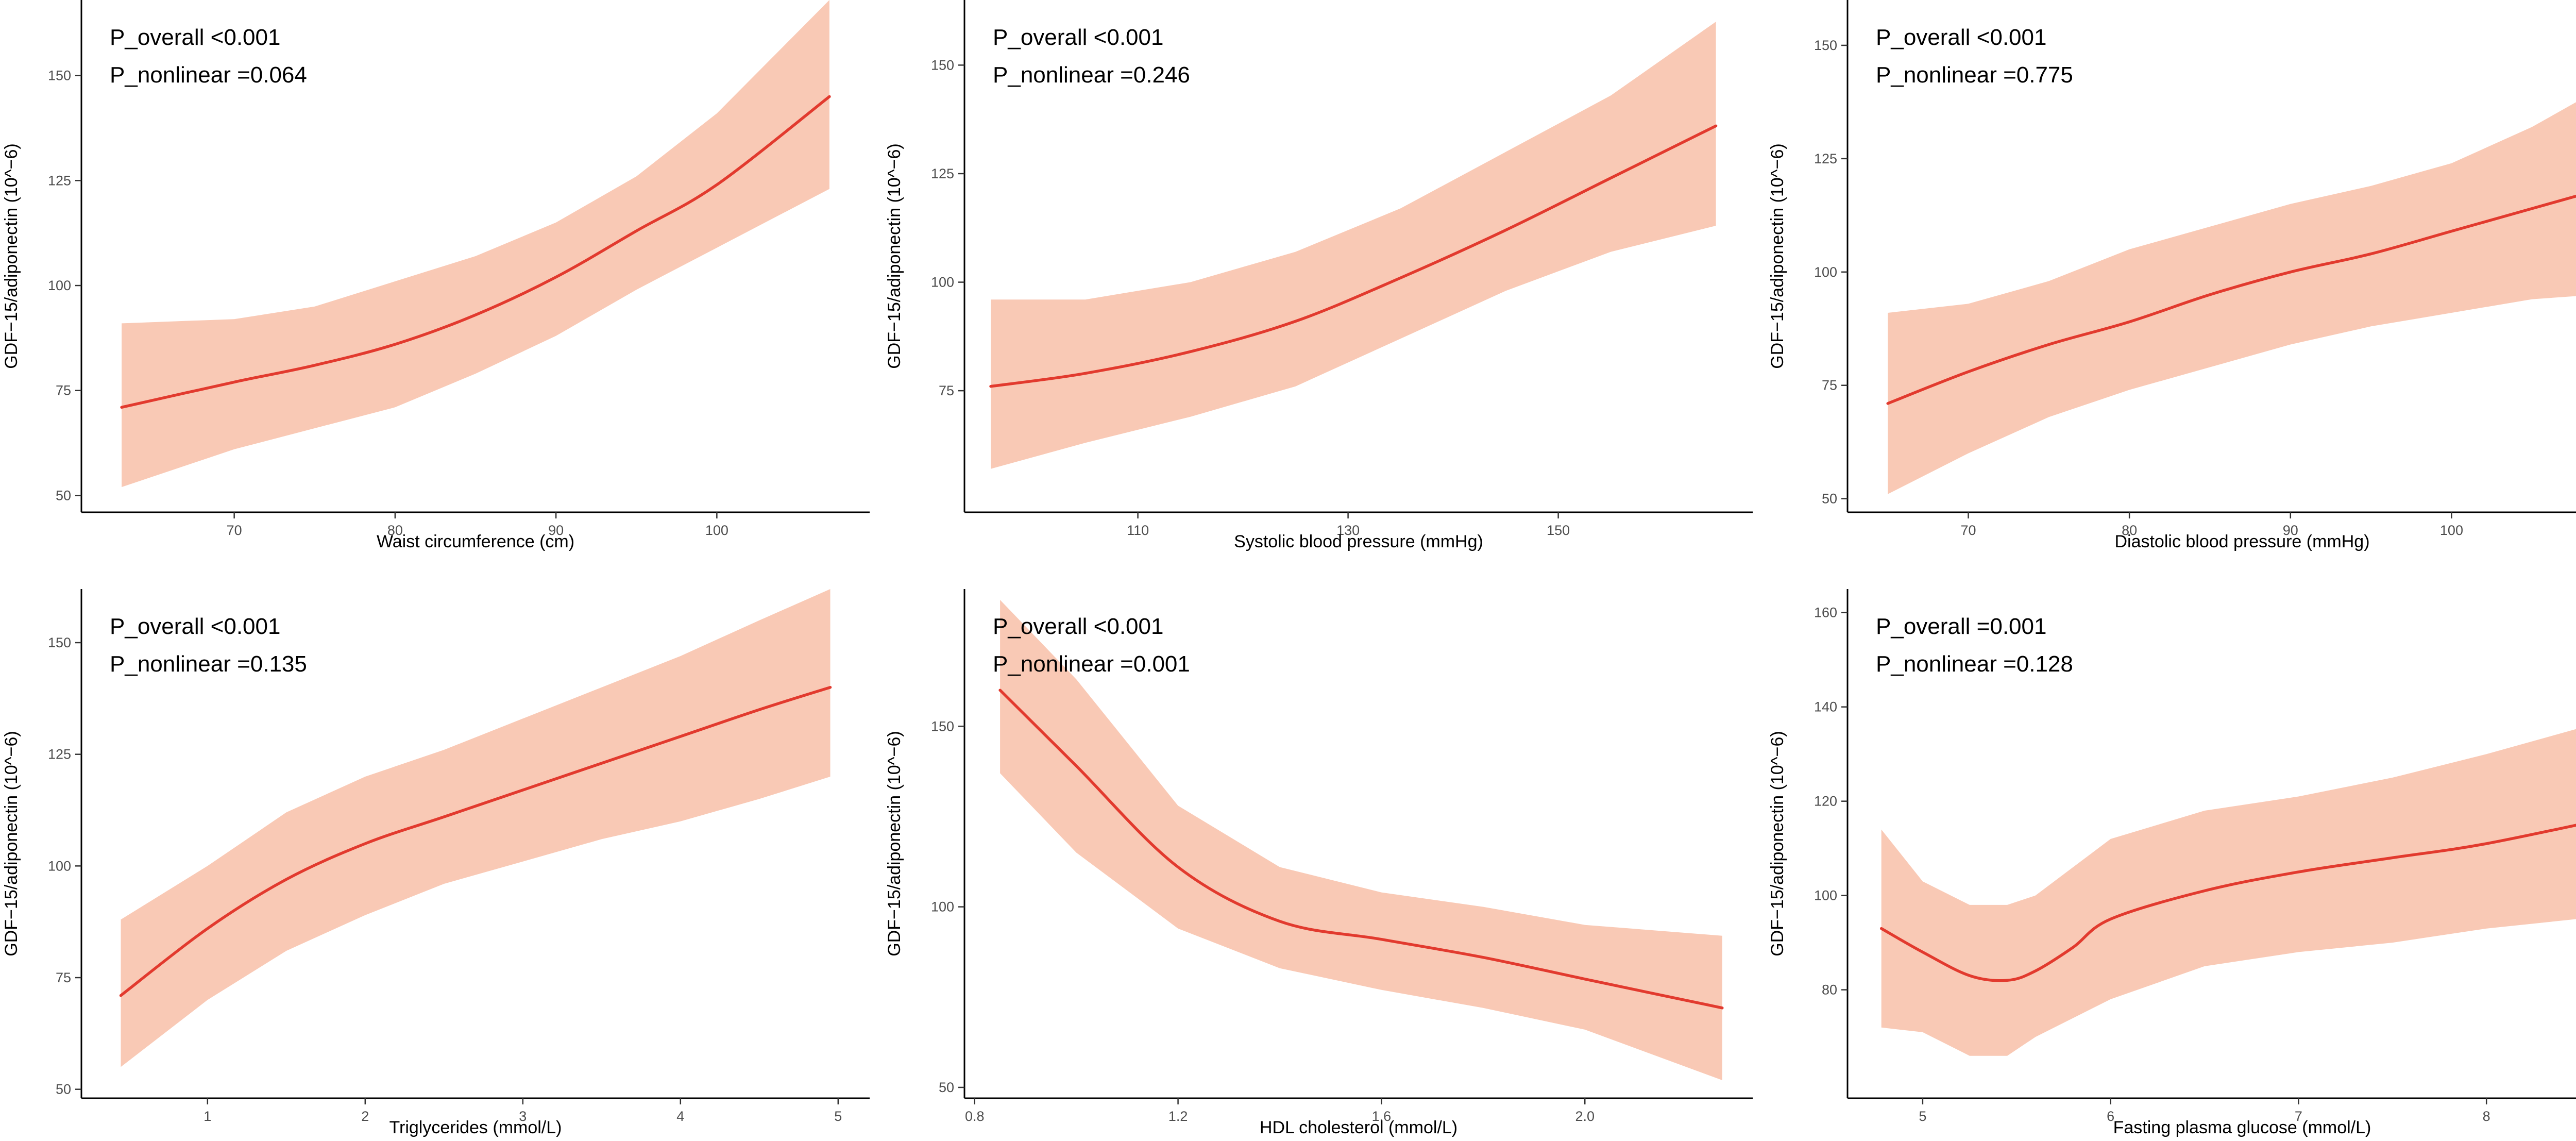  Describe the element at coordinates (2298, 1116) in the screenshot. I see `x-tick-label: 7` at that location.